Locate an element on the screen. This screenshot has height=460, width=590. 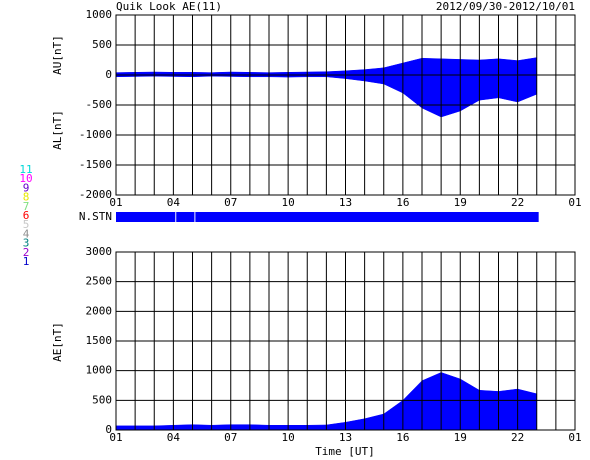
stations-bar-label: N.STN is located at coordinates (95, 216).